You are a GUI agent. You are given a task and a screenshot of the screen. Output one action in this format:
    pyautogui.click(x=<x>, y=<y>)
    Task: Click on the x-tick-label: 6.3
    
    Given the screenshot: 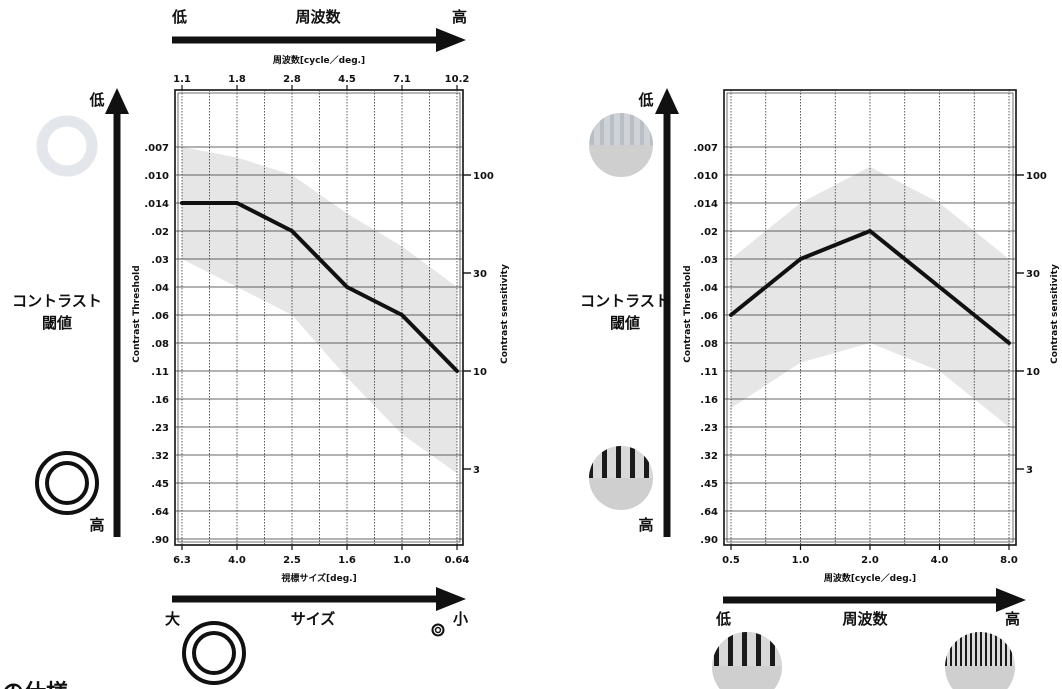 What is the action you would take?
    pyautogui.click(x=182, y=560)
    